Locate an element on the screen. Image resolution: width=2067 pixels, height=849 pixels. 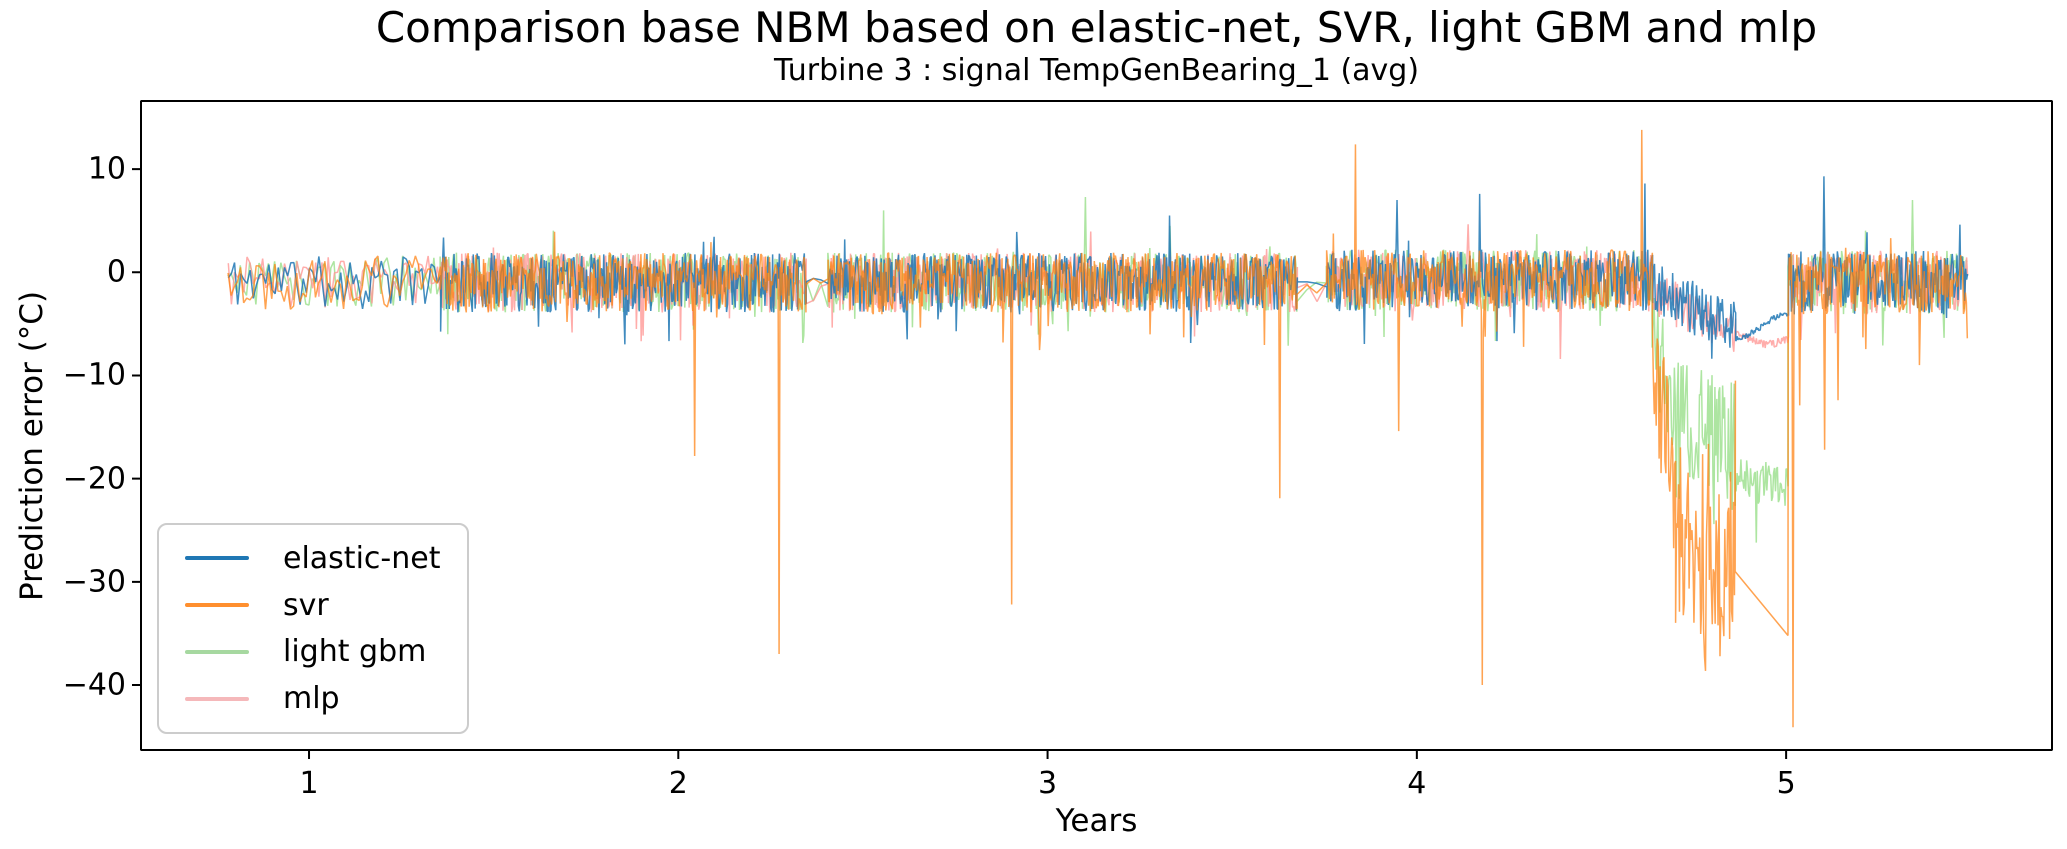
legend: elastic-net svr light gbm mlp is located at coordinates (313, 628).